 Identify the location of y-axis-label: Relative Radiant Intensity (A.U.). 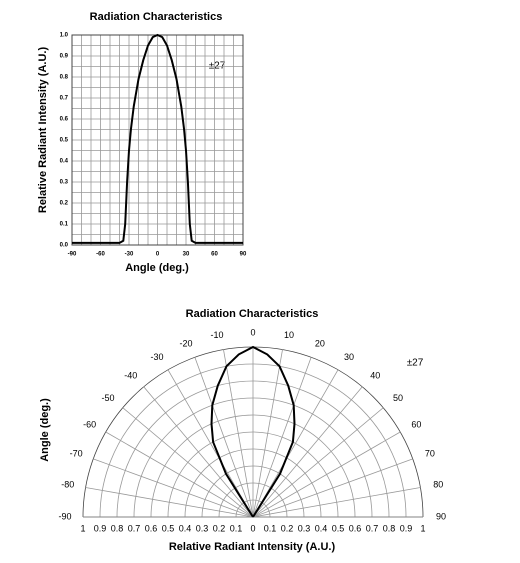
(43, 130).